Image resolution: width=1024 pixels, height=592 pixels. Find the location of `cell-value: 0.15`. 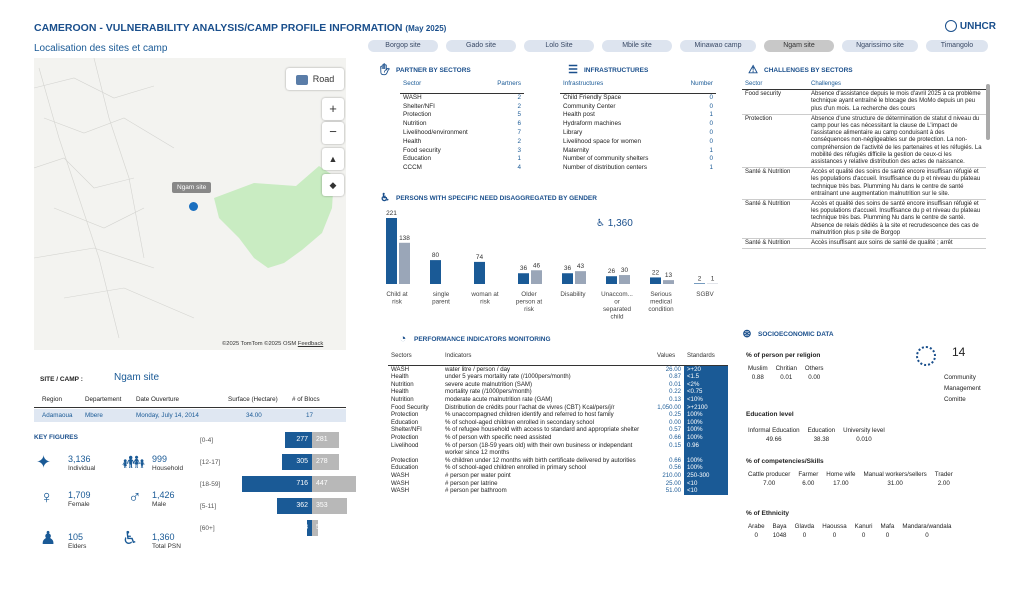

cell-value: 0.15 is located at coordinates (675, 445).